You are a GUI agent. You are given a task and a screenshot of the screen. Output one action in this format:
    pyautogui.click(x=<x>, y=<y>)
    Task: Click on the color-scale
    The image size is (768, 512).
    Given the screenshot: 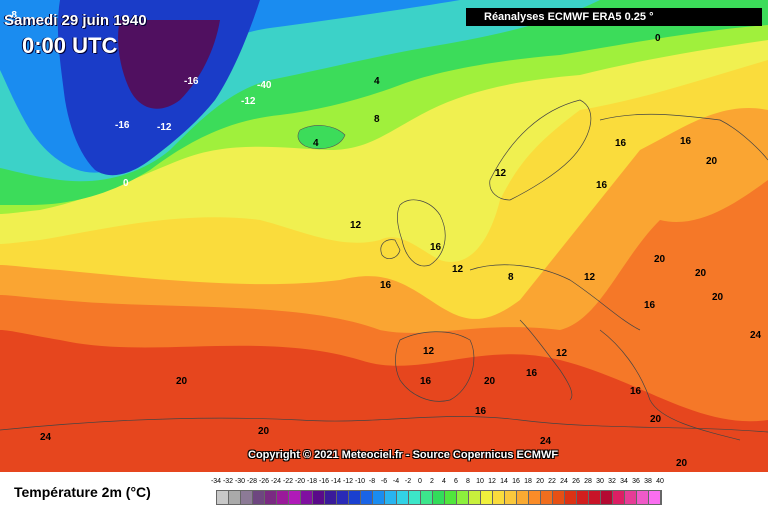 What is the action you would take?
    pyautogui.click(x=439, y=497)
    